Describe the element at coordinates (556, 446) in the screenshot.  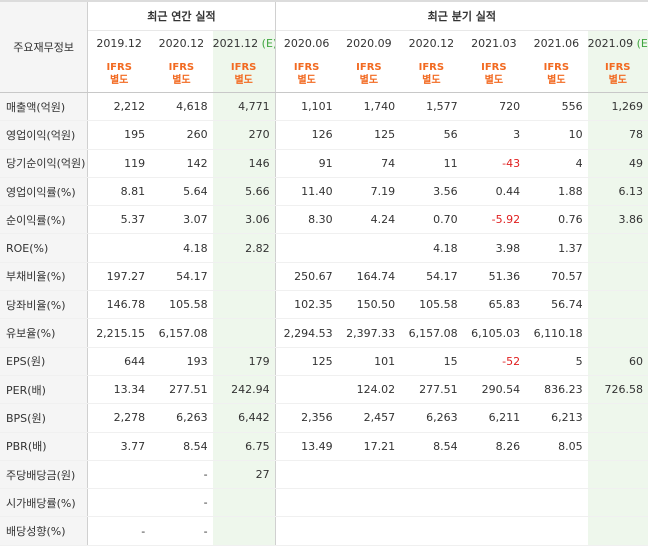
I see `table-cell: 8.05` at that location.